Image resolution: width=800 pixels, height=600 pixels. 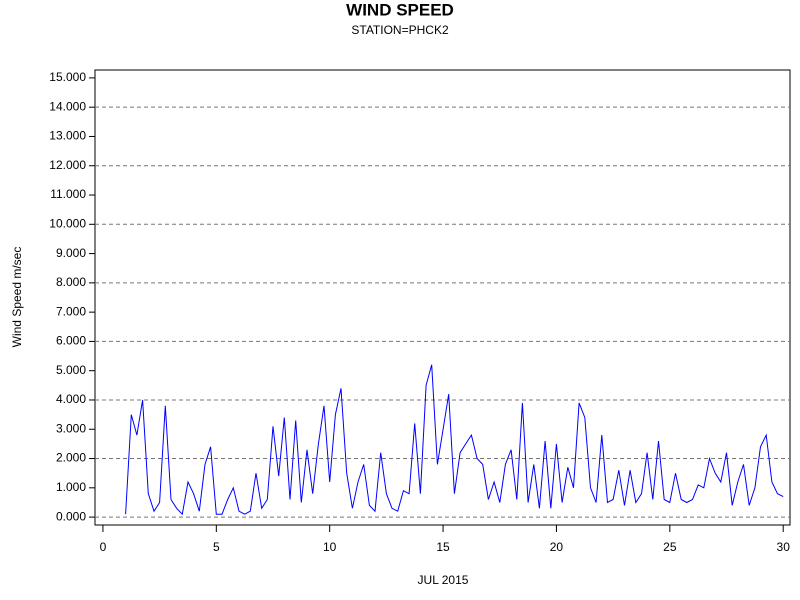 I want to click on y-tick-label: 12.000, so click(x=67, y=165).